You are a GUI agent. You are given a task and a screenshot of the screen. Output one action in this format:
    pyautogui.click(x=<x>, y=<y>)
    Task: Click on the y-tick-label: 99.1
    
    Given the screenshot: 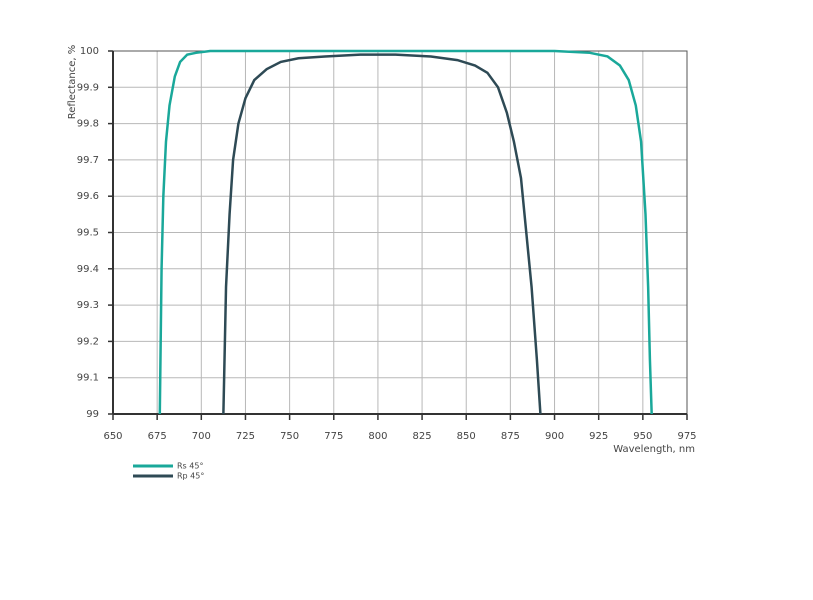 What is the action you would take?
    pyautogui.click(x=88, y=378)
    